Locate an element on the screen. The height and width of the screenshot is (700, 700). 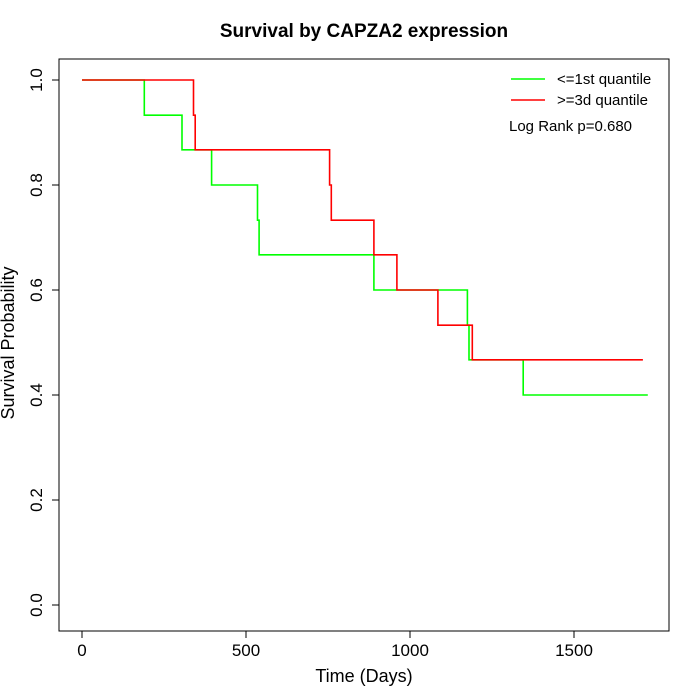
y-tick-label: 0.4 is located at coordinates (36, 395).